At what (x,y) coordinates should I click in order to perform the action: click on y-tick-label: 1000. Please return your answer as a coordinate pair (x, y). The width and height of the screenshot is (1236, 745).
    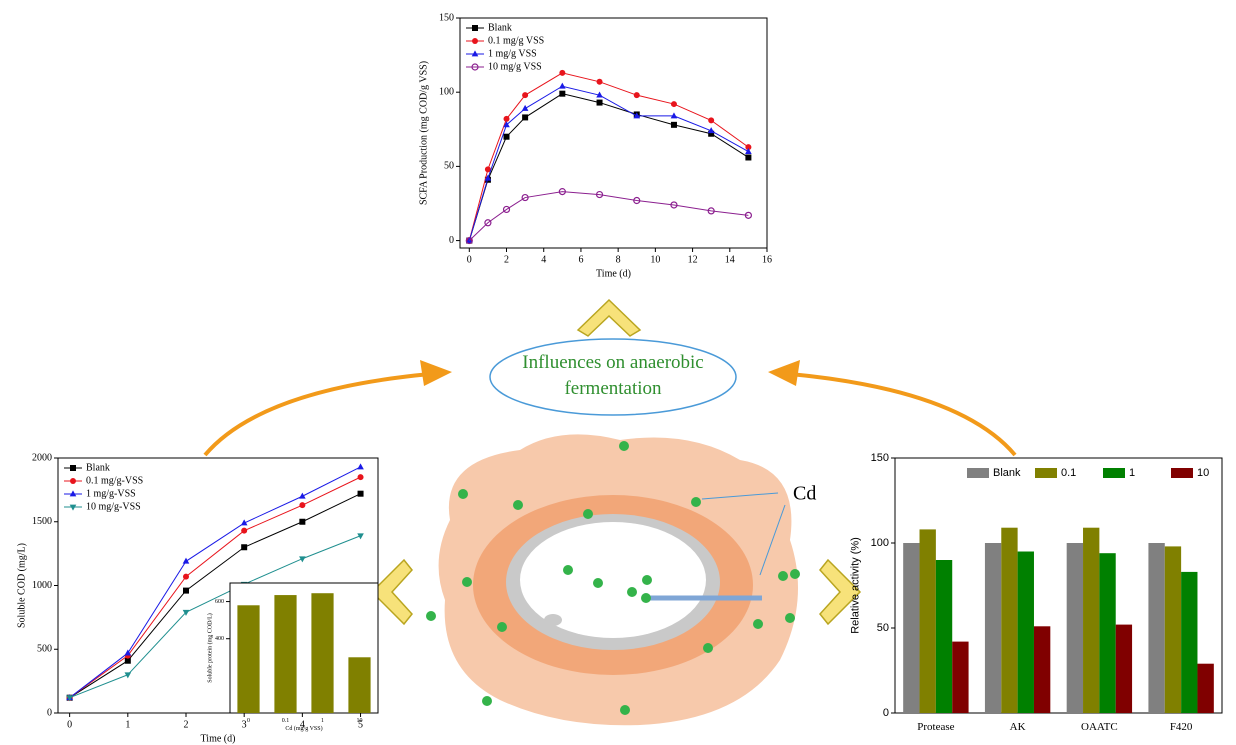
    Looking at the image, I should click on (42, 585).